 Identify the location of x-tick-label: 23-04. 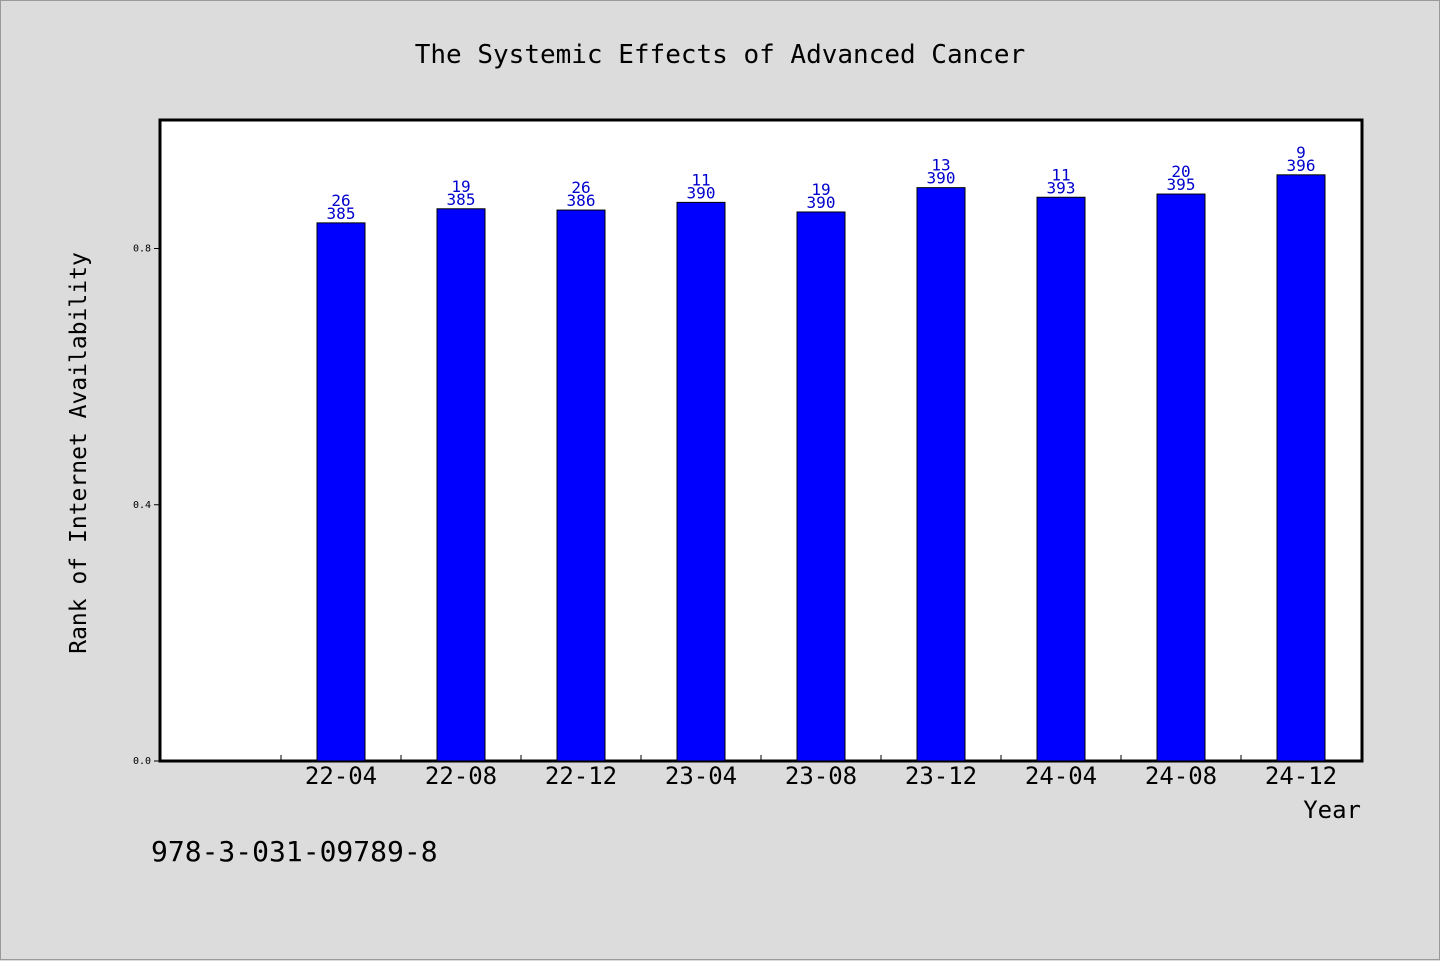
(701, 776).